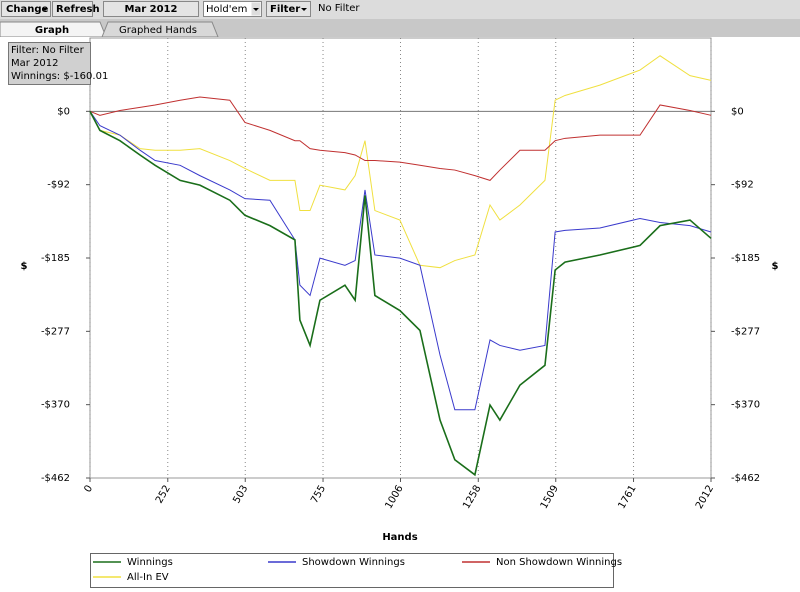 This screenshot has width=800, height=592. Describe the element at coordinates (339, 8) in the screenshot. I see `filter-text: No Filter` at that location.